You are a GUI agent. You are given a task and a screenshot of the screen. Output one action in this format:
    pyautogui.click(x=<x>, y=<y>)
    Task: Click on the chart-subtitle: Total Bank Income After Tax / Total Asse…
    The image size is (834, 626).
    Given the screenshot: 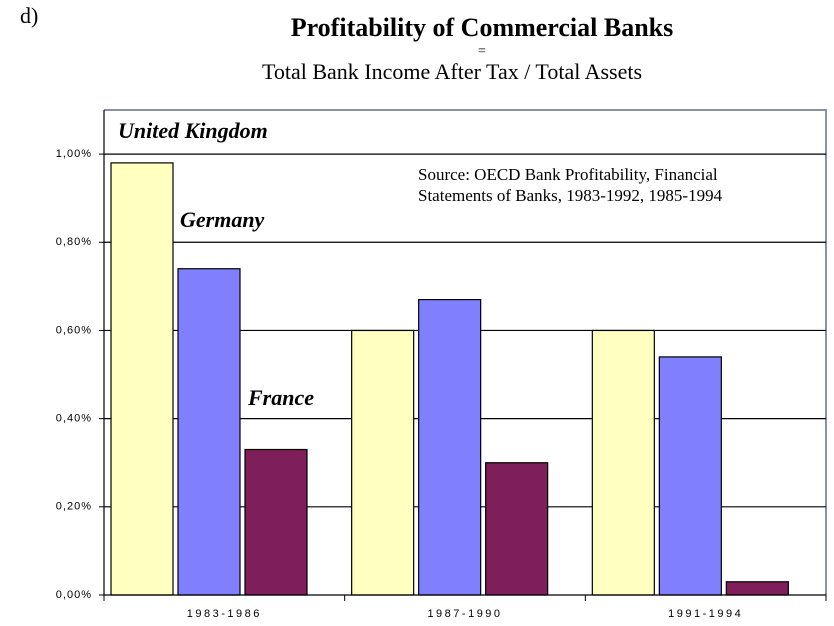 What is the action you would take?
    pyautogui.click(x=452, y=71)
    